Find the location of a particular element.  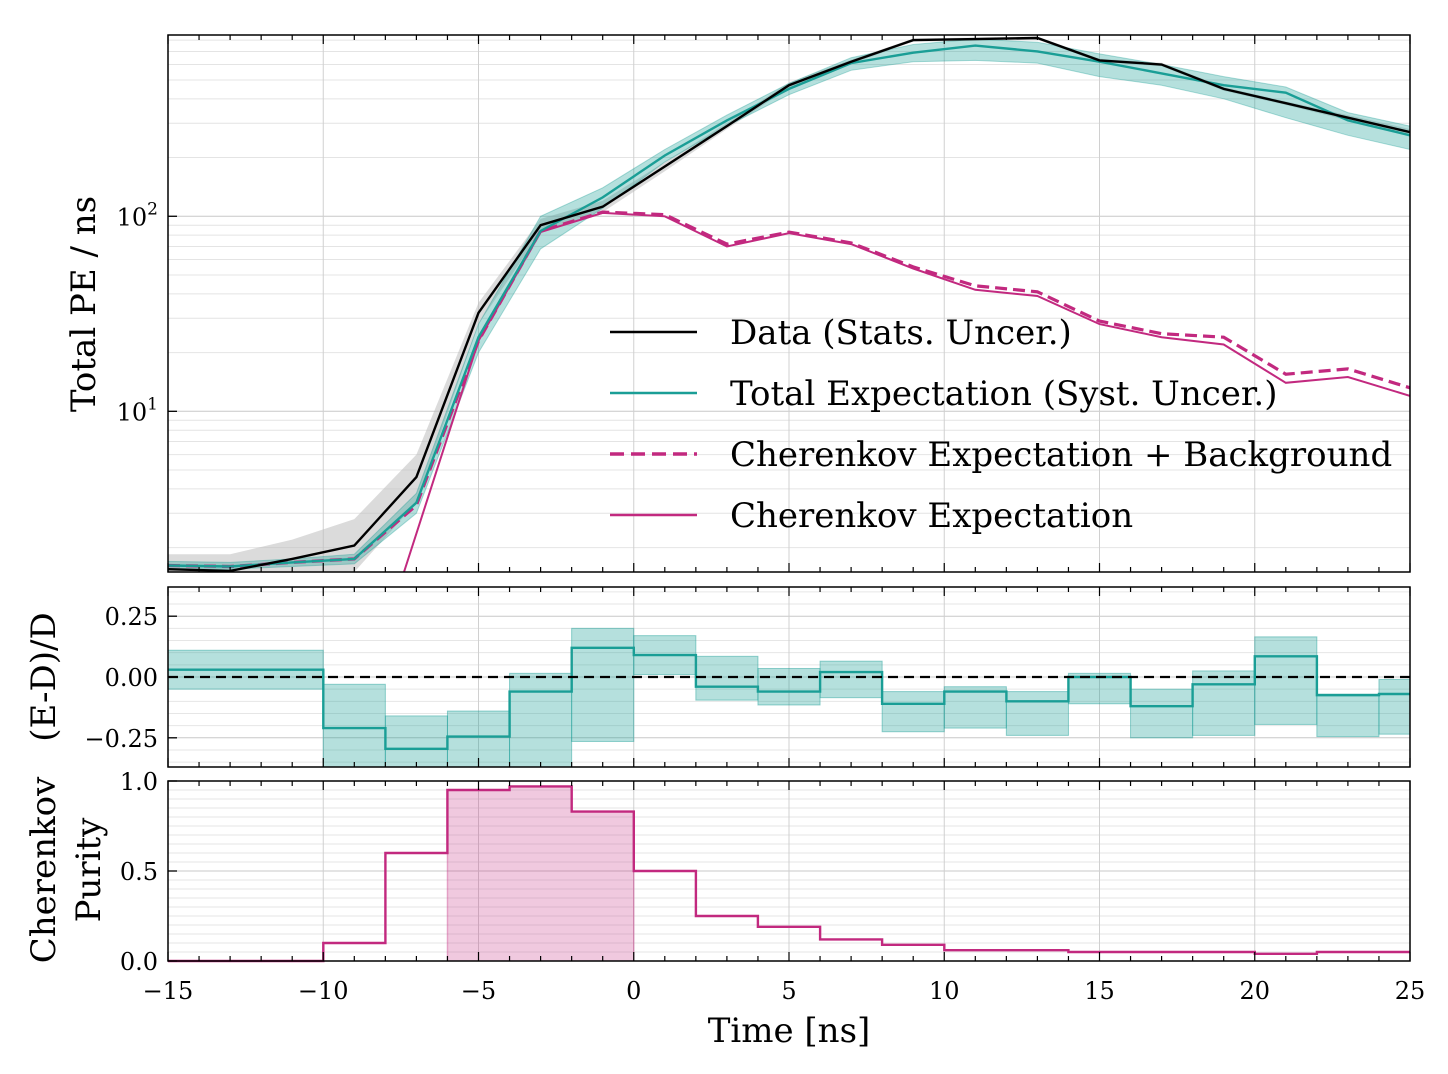

purity-y-axis-label-line2: Purity is located at coordinates (89, 870).